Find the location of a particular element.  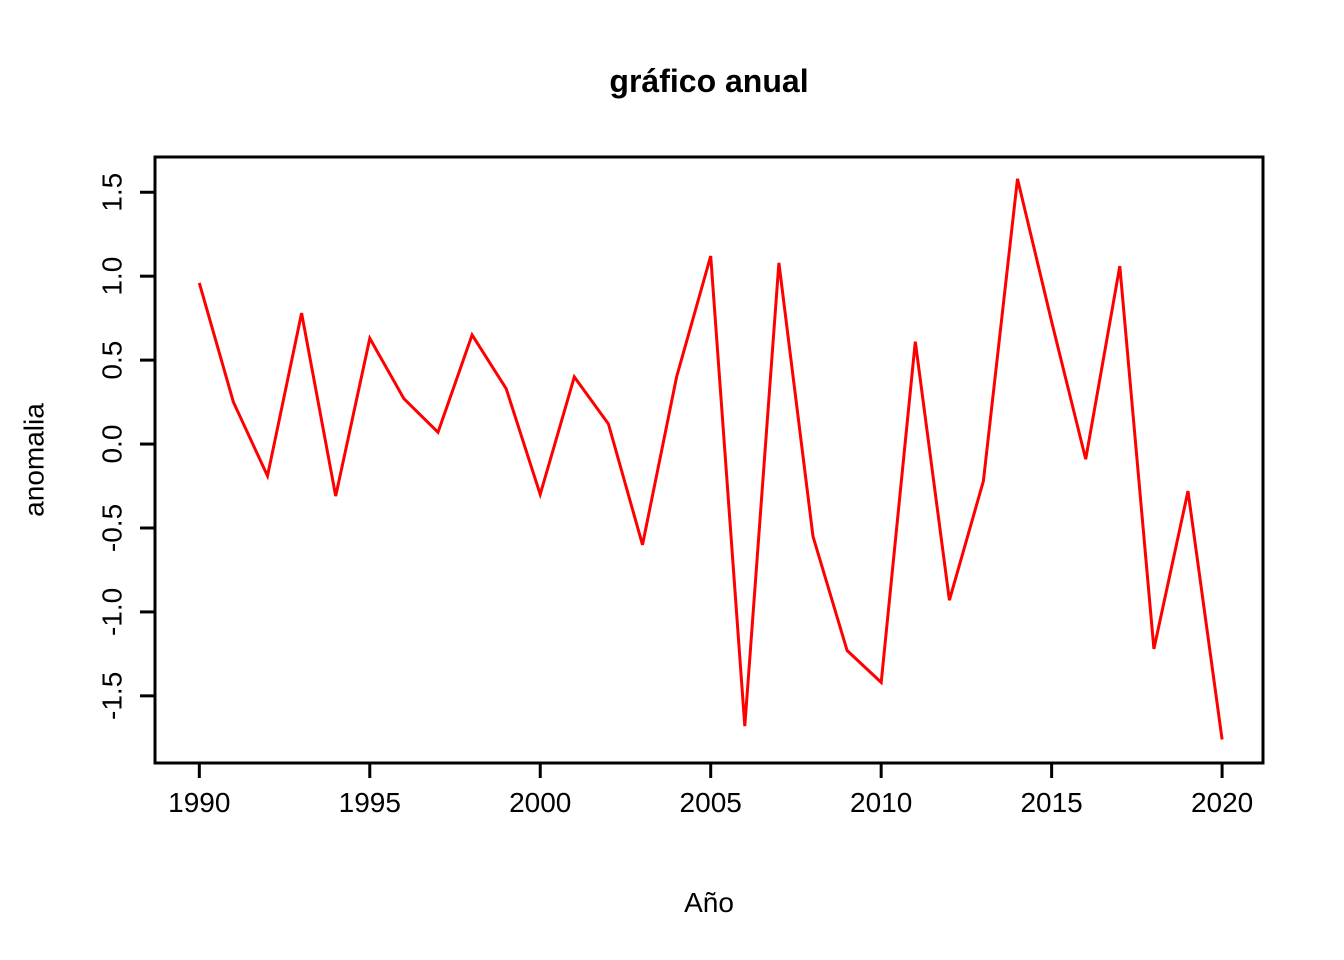

y-tick-label: 0.0 is located at coordinates (112, 444).